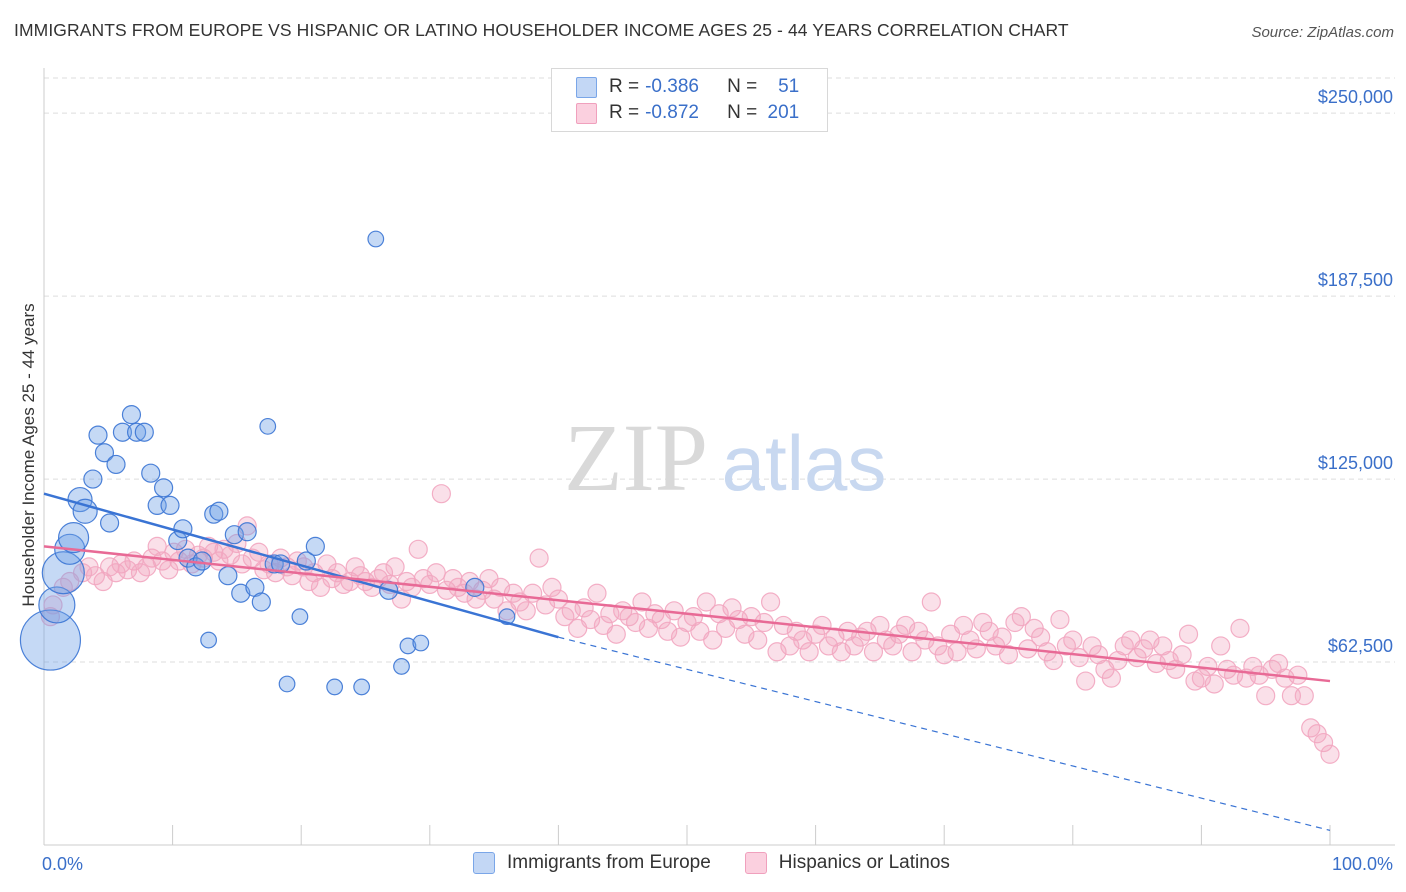 Image resolution: width=1406 pixels, height=892 pixels. What do you see at coordinates (1355, 97) in the screenshot?
I see `y-tick-label: $250,000` at bounding box center [1355, 97].